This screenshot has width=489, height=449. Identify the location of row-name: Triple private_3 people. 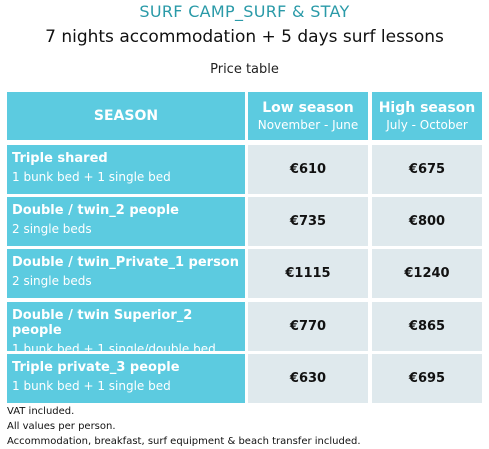
(96, 367).